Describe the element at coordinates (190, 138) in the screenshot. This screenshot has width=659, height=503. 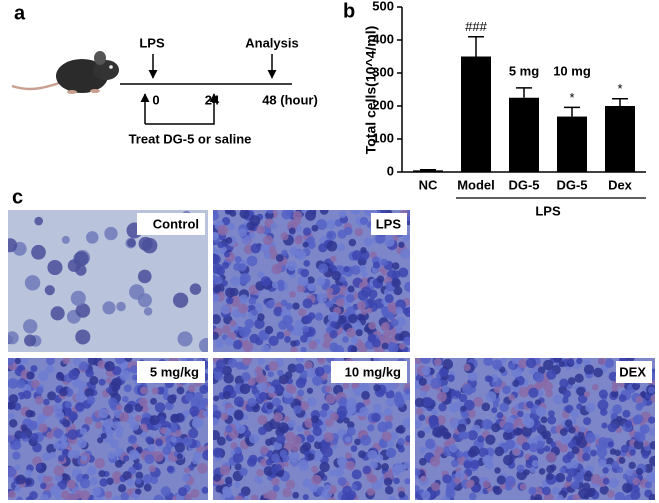
I see `treatment-label: Treat DG-5 or saline` at that location.